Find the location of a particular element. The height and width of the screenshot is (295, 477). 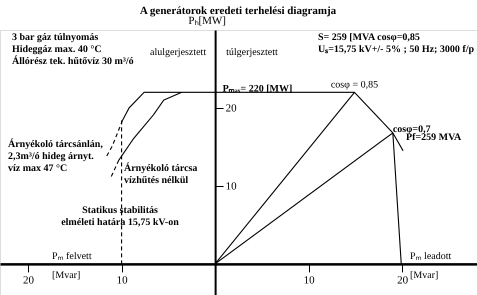

annotation: túlgerjesztett is located at coordinates (252, 52).